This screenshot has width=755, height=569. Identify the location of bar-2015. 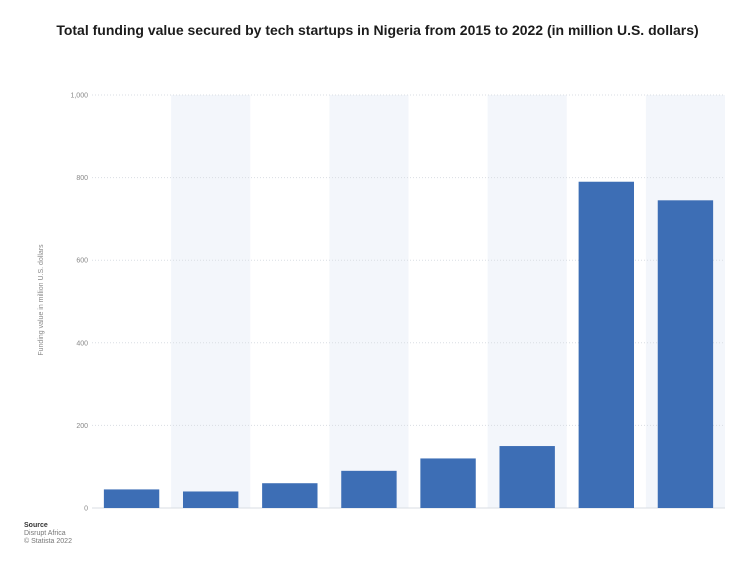
(131, 498).